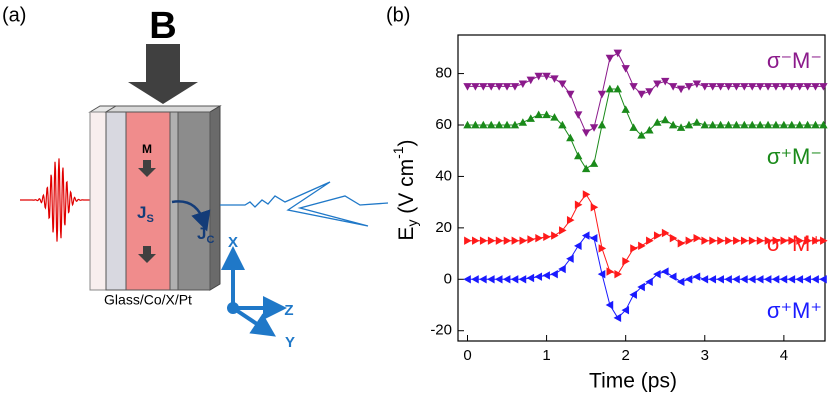 This screenshot has width=830, height=402. What do you see at coordinates (443, 227) in the screenshot?
I see `y-tick-label: 20` at bounding box center [443, 227].